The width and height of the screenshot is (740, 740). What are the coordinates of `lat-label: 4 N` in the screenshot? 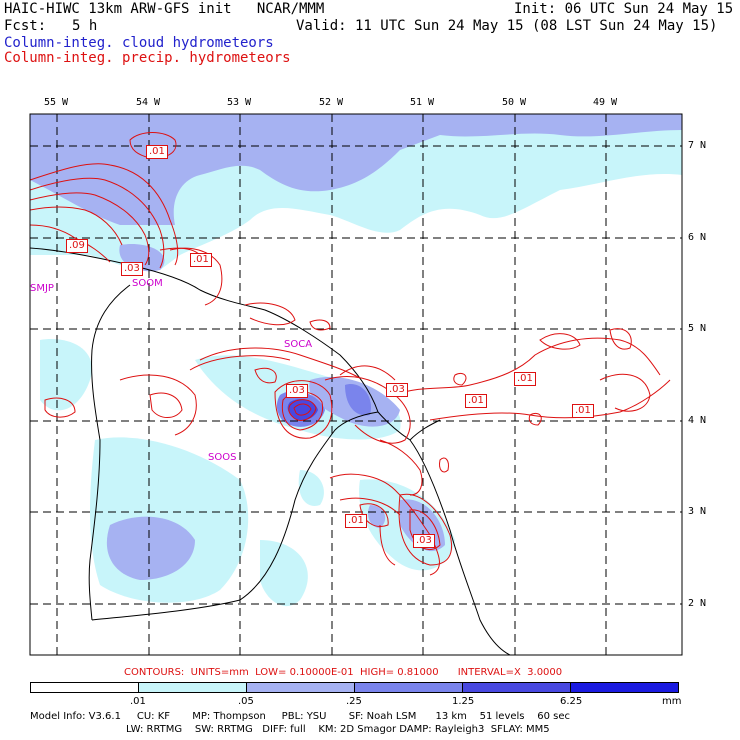 It's located at (697, 420).